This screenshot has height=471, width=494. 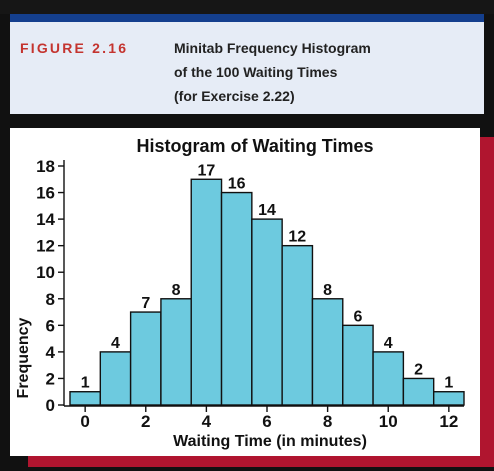 What do you see at coordinates (448, 421) in the screenshot?
I see `x-tick-label: 12` at bounding box center [448, 421].